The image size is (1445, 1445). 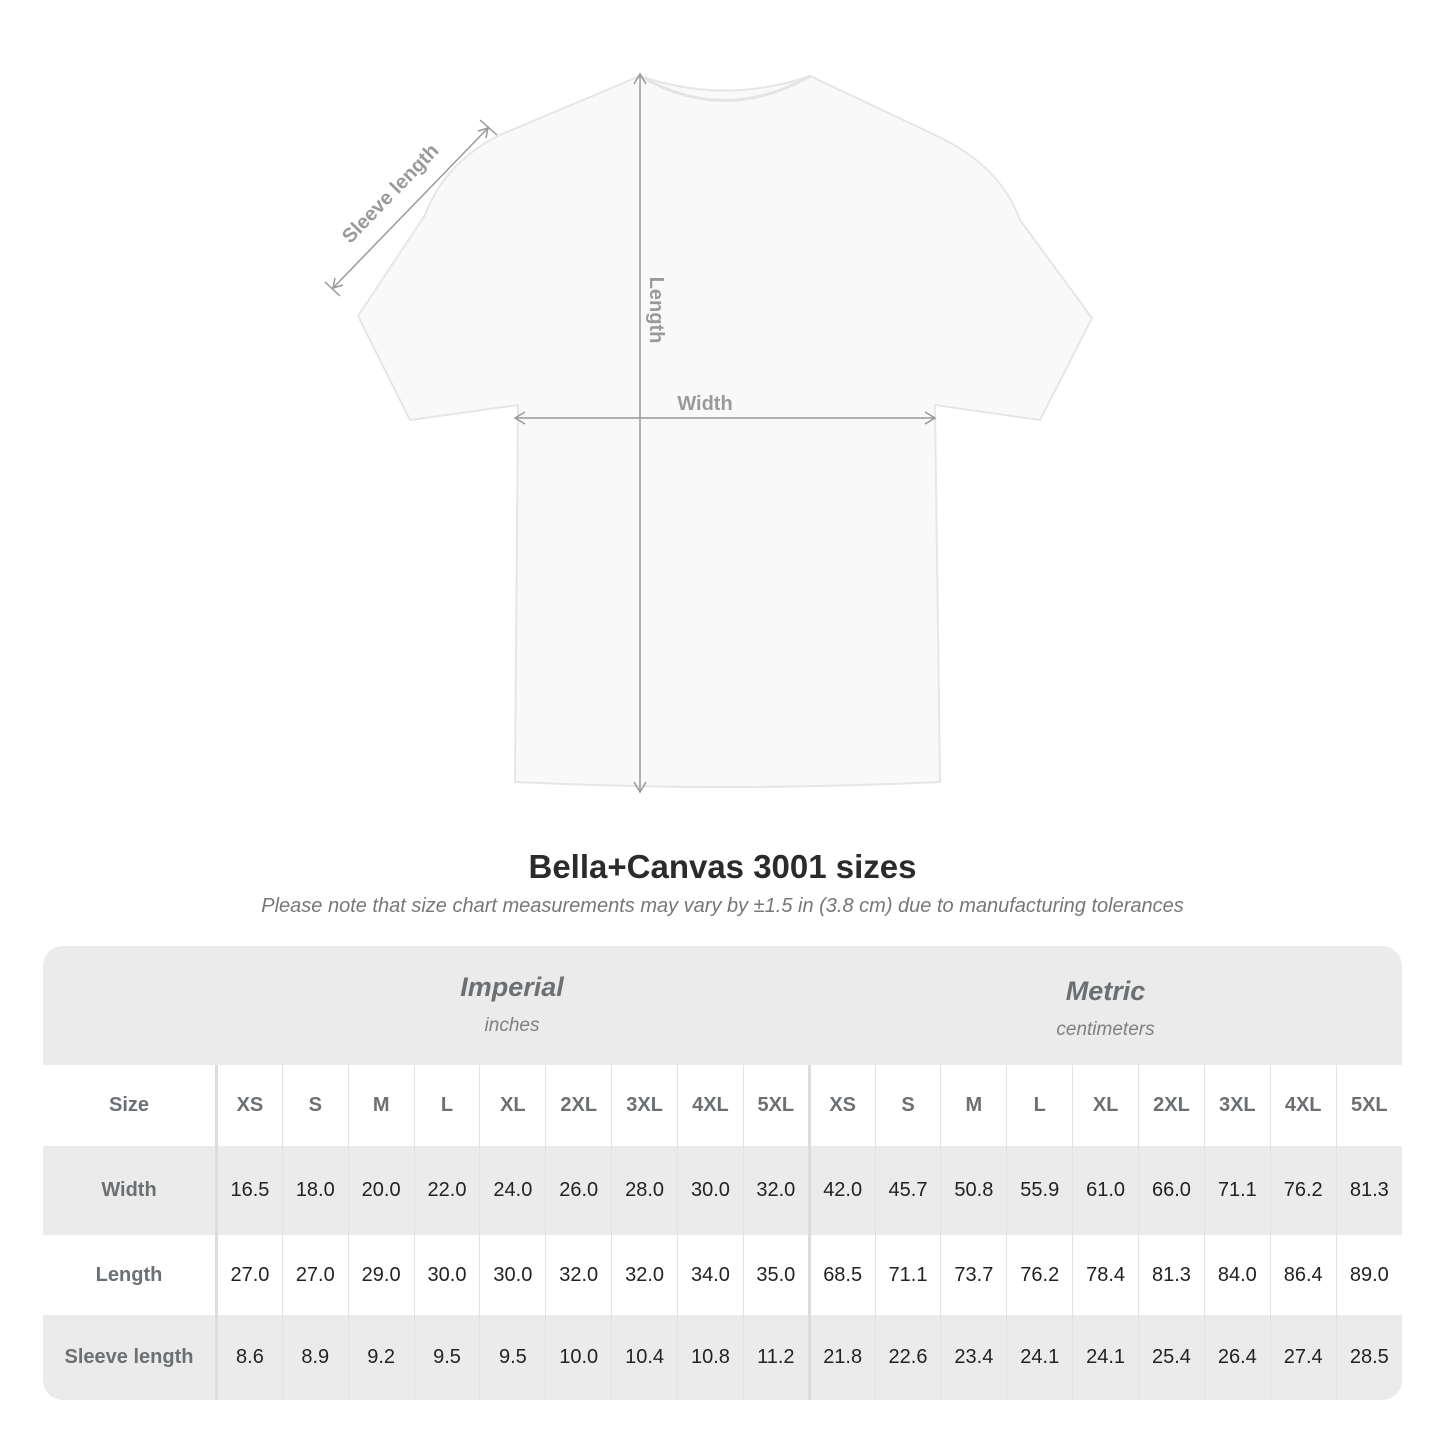 What do you see at coordinates (776, 1275) in the screenshot?
I see `imperial-cell: 35.0` at bounding box center [776, 1275].